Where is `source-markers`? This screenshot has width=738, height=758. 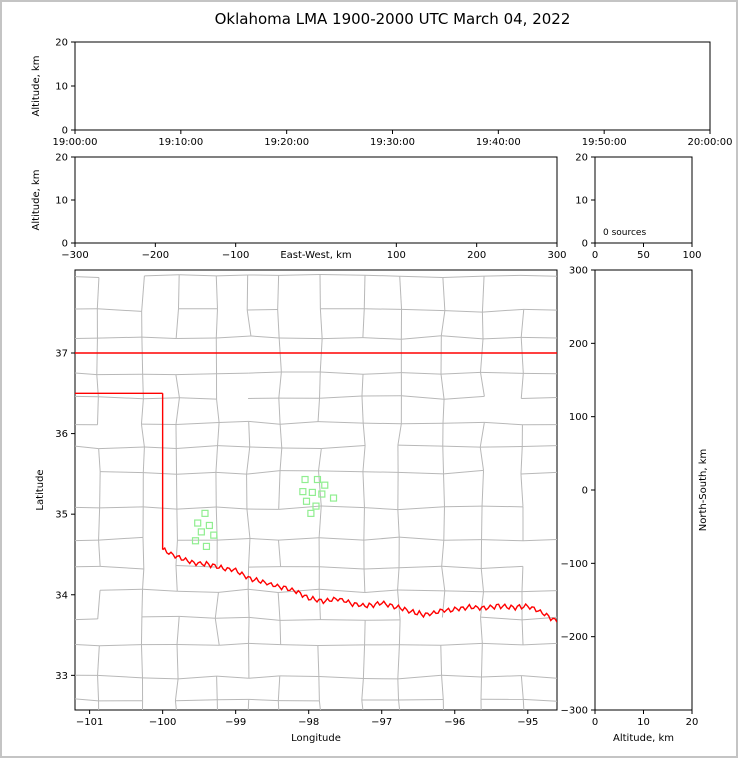 source-markers is located at coordinates (264, 513).